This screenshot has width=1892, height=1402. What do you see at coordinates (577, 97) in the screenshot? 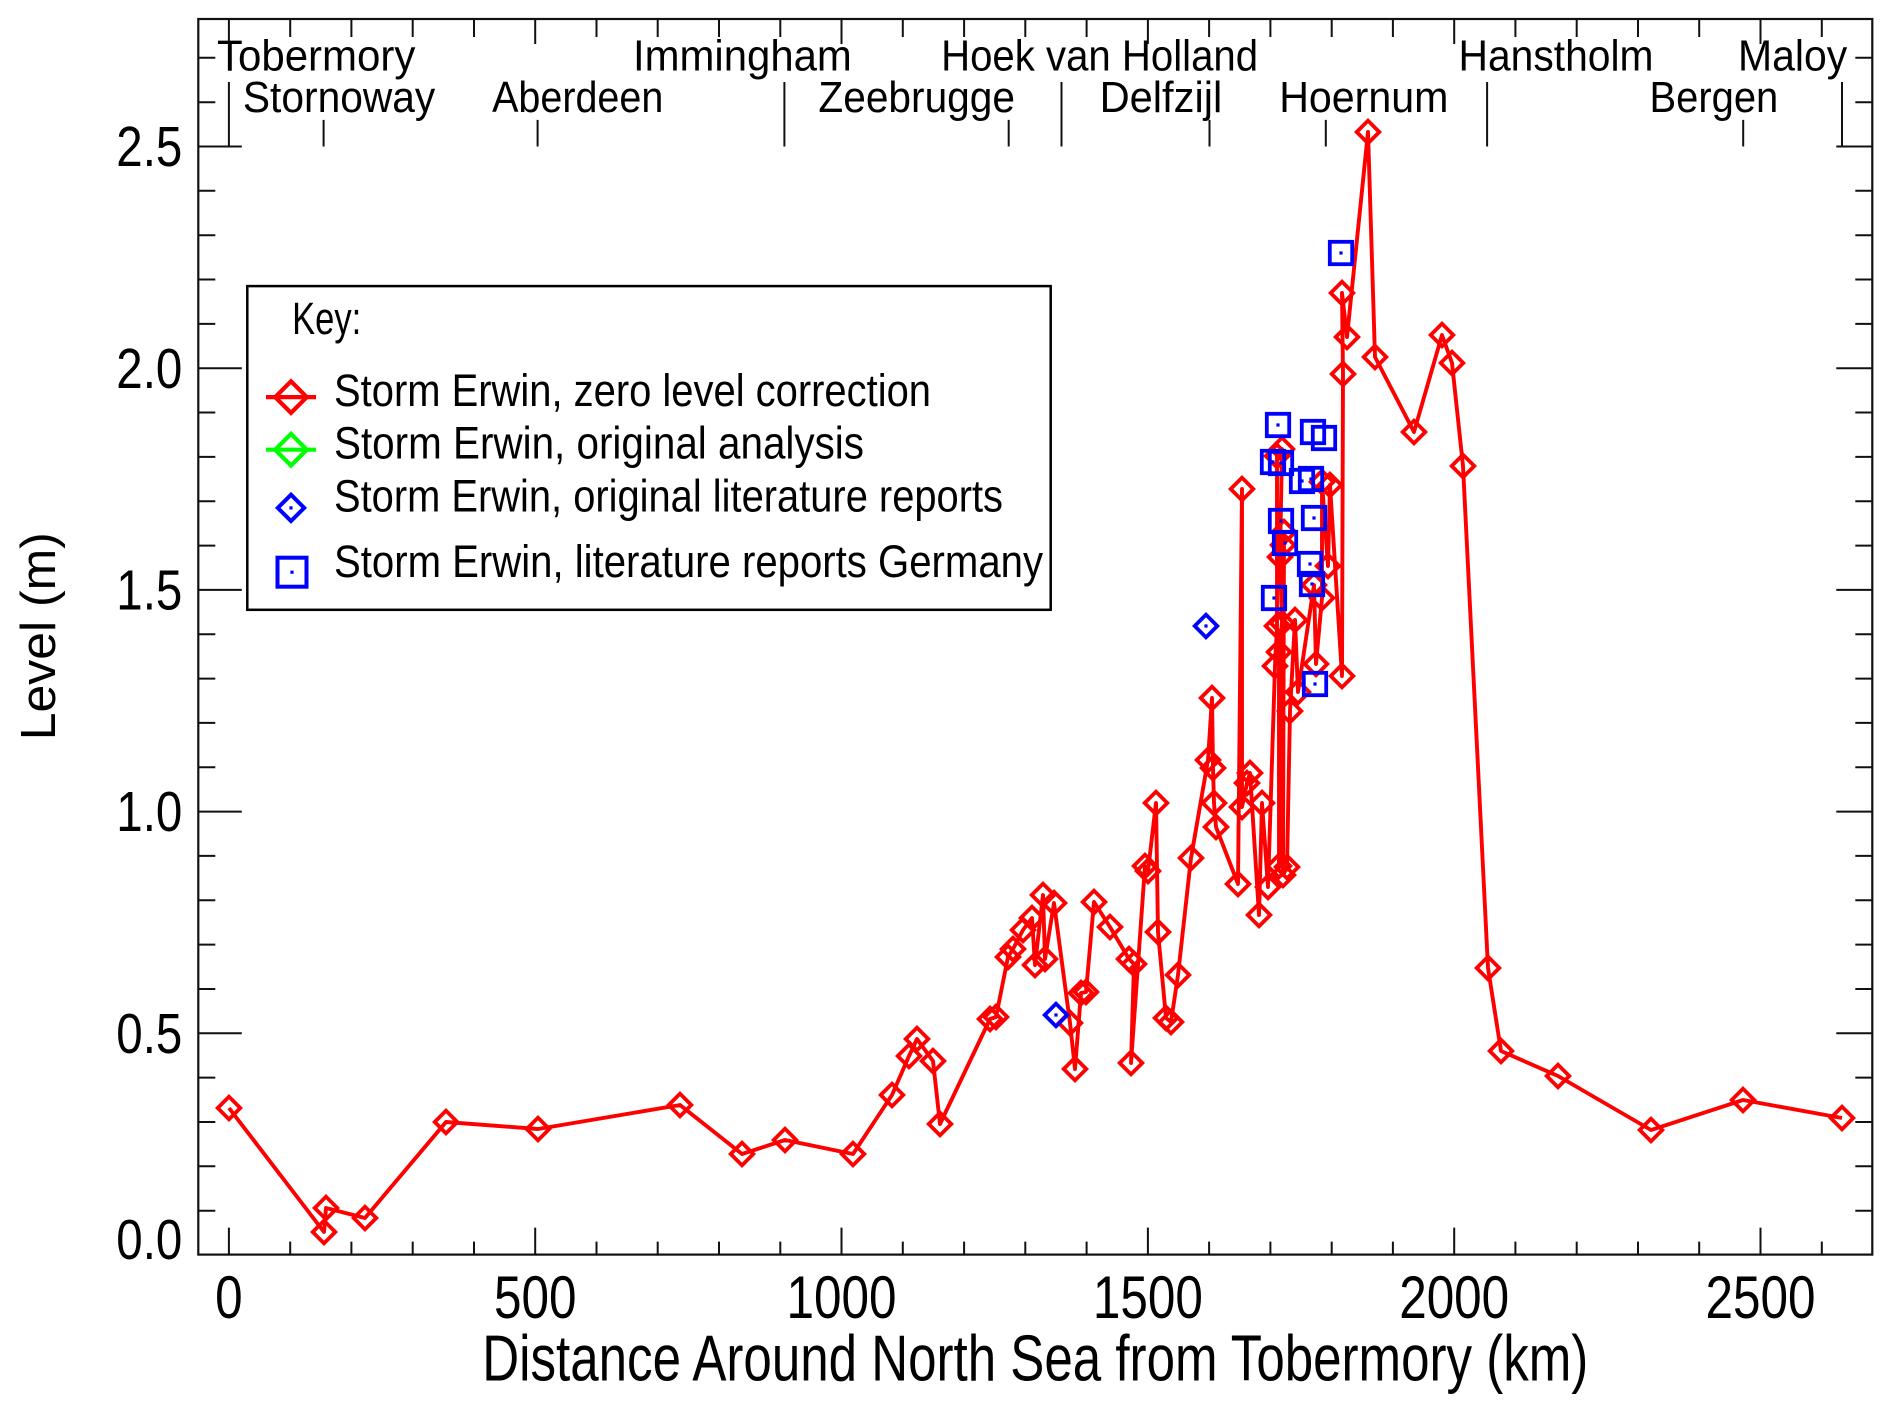
I see `svg-text: Aberdeen` at bounding box center [577, 97].